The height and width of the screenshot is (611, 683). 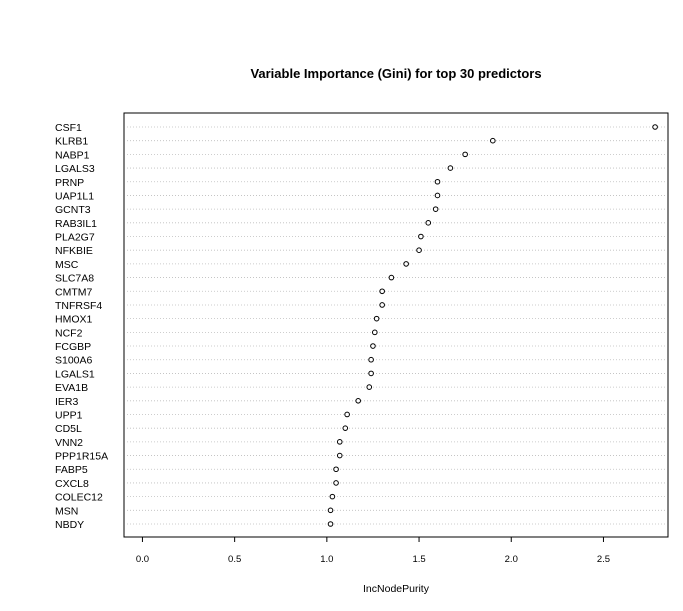 What do you see at coordinates (75, 374) in the screenshot?
I see `variable-label: LGALS1` at bounding box center [75, 374].